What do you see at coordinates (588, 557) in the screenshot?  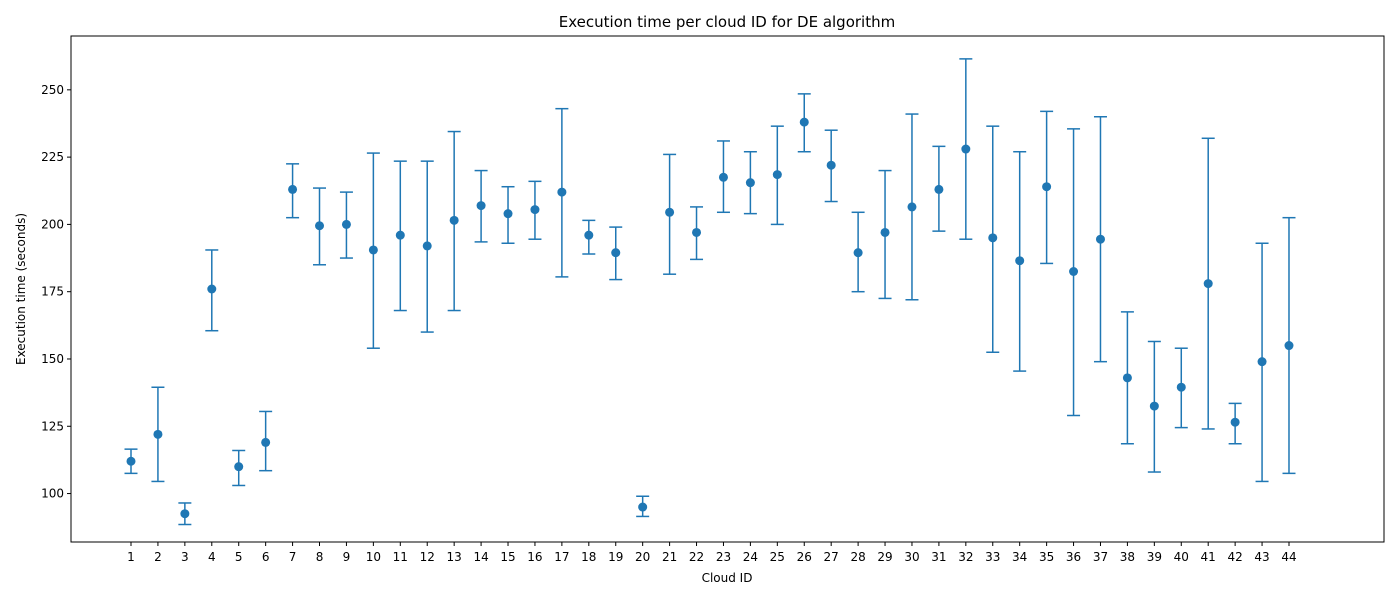 I see `x-tick-label: 18` at bounding box center [588, 557].